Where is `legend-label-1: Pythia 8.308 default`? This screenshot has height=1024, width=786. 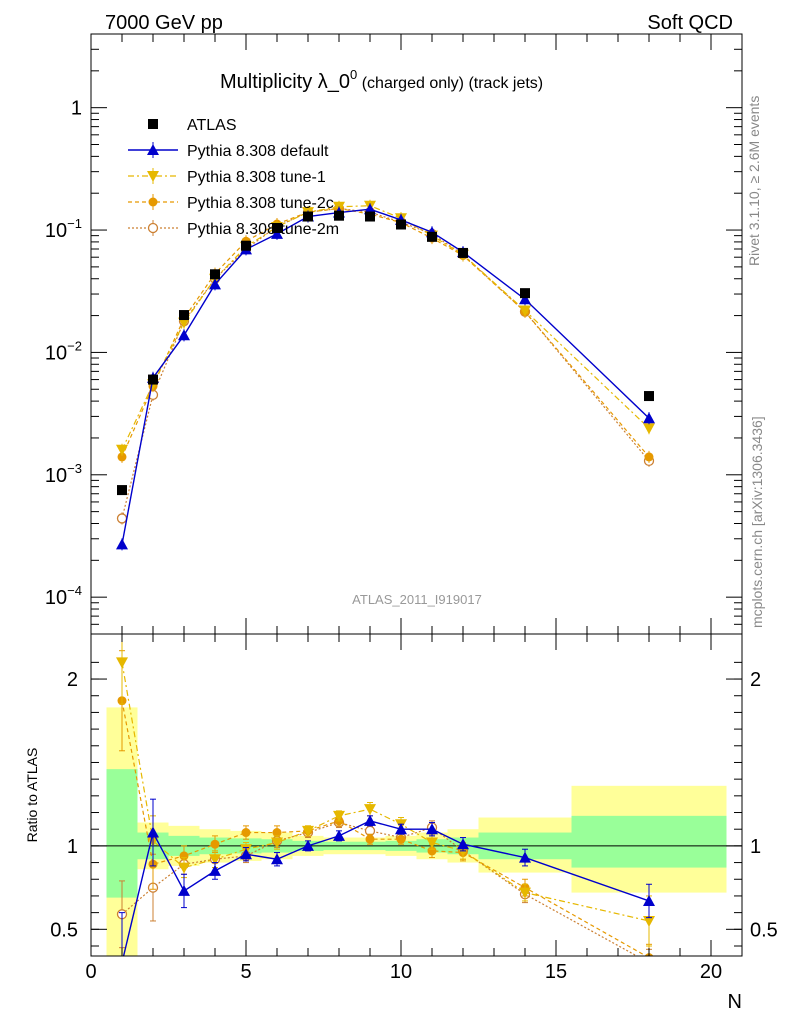
legend-label-1: Pythia 8.308 default is located at coordinates (258, 151).